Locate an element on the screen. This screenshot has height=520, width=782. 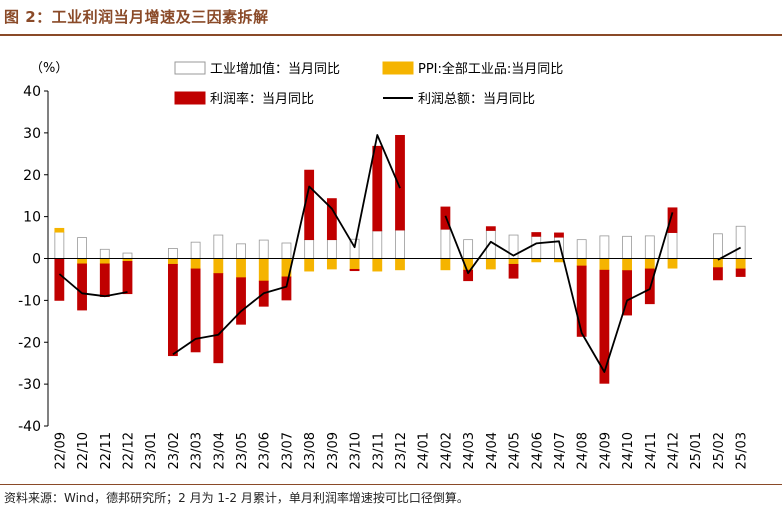
title-divider is located at coordinates (391, 35).